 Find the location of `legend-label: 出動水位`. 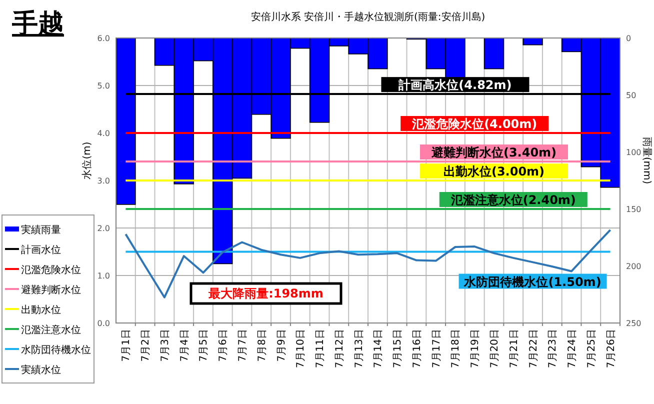

legend-label: 出動水位 is located at coordinates (41, 310).